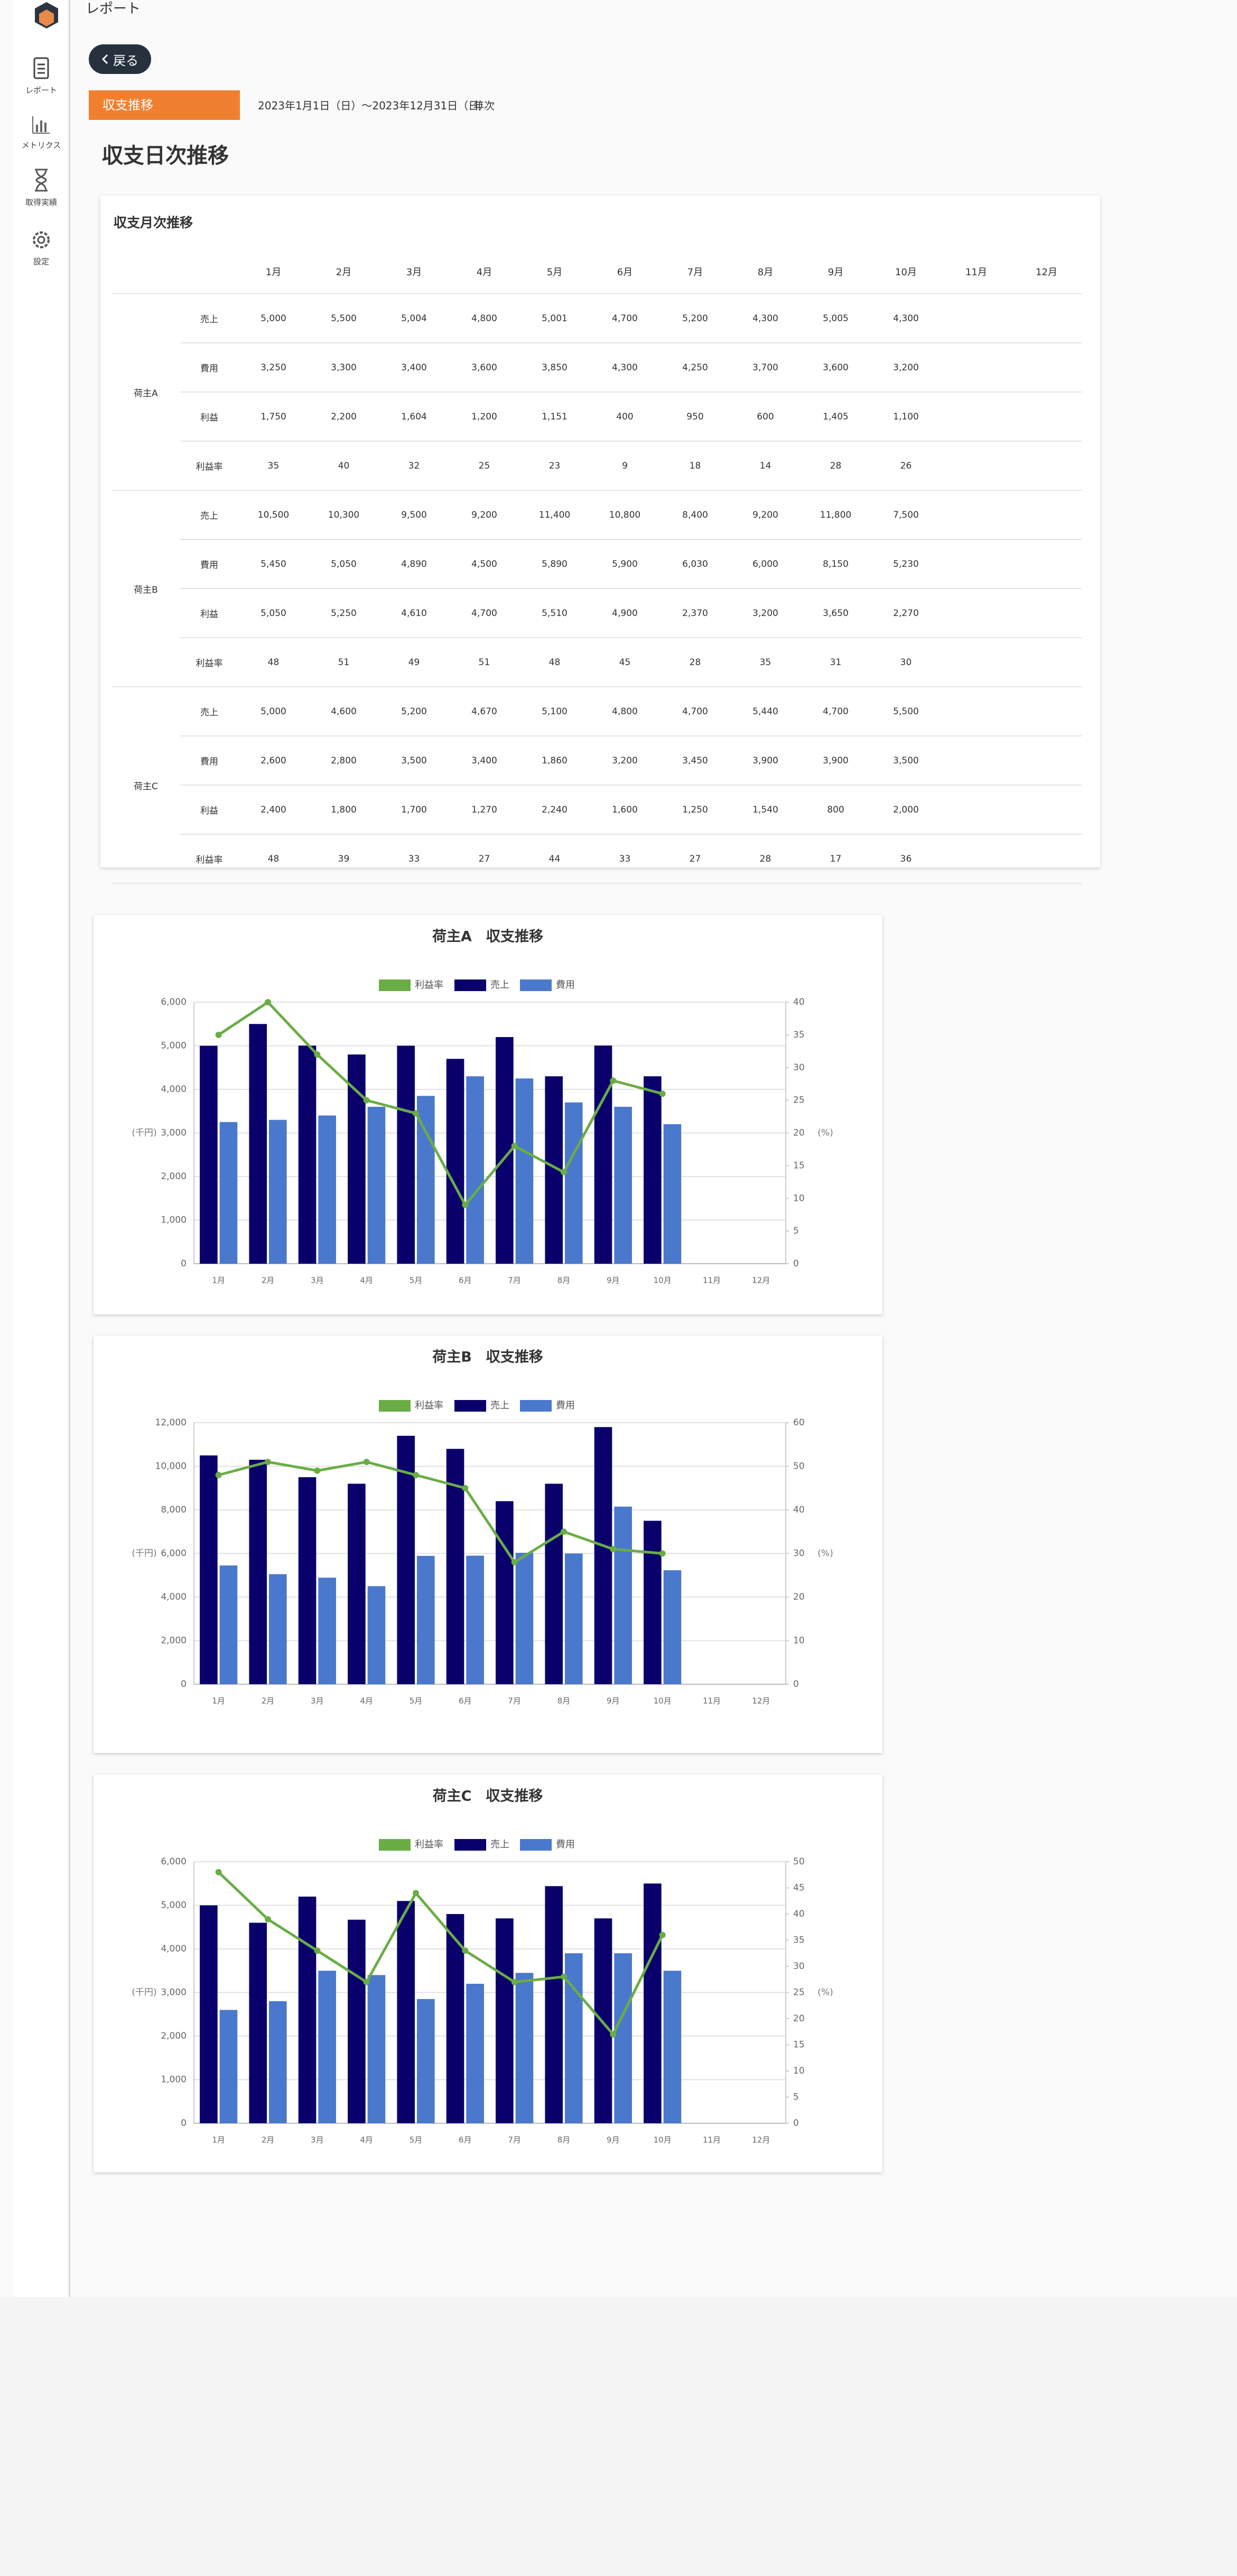 The image size is (1237, 2576). Describe the element at coordinates (976, 272) in the screenshot. I see `column-header: 11月` at that location.